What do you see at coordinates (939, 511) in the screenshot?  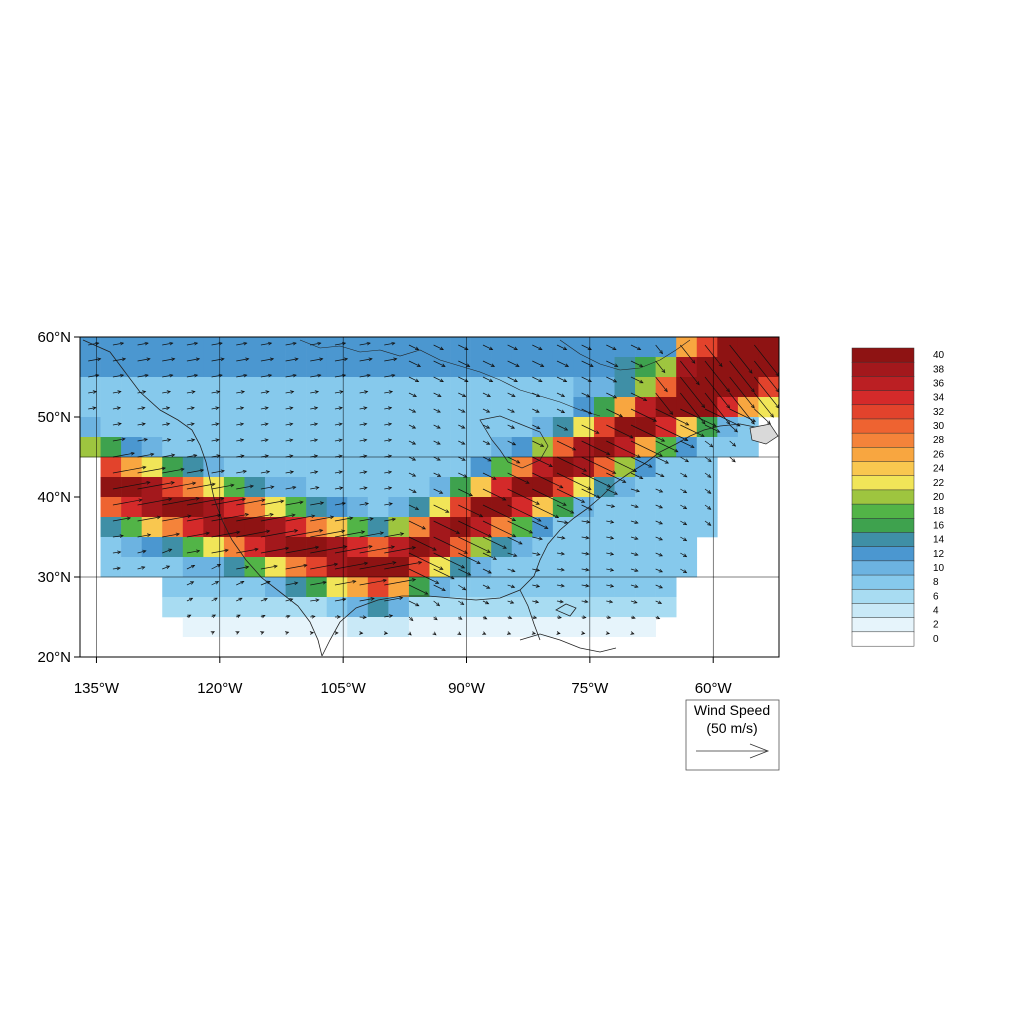 I see `colorbar-tick-label: 18` at bounding box center [939, 511].